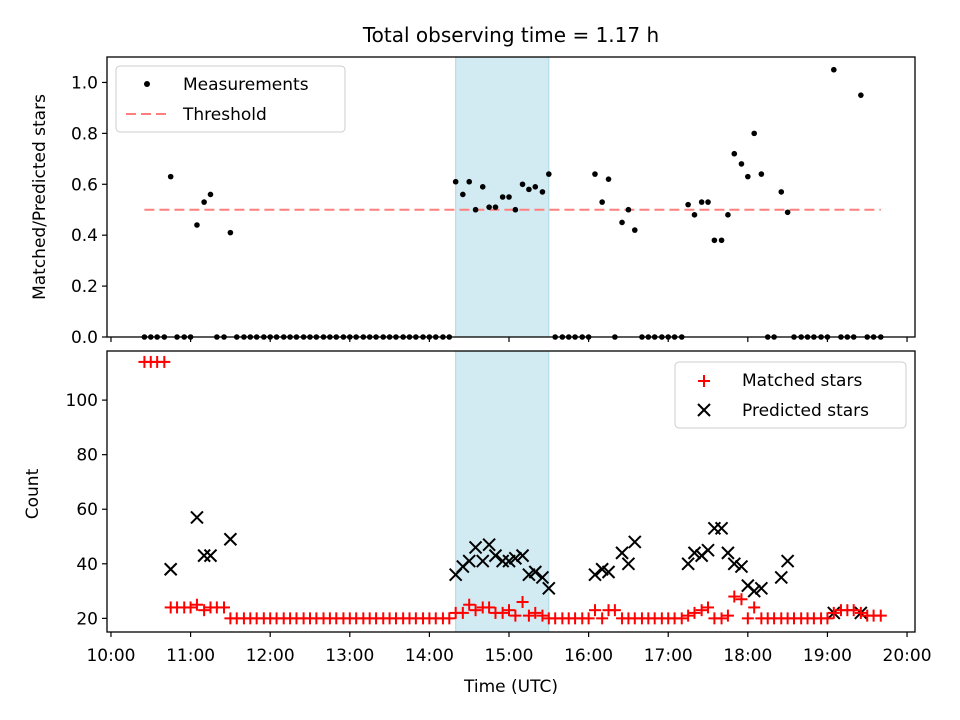  What do you see at coordinates (110, 656) in the screenshot?
I see `x-tick-label: 10:00` at bounding box center [110, 656].